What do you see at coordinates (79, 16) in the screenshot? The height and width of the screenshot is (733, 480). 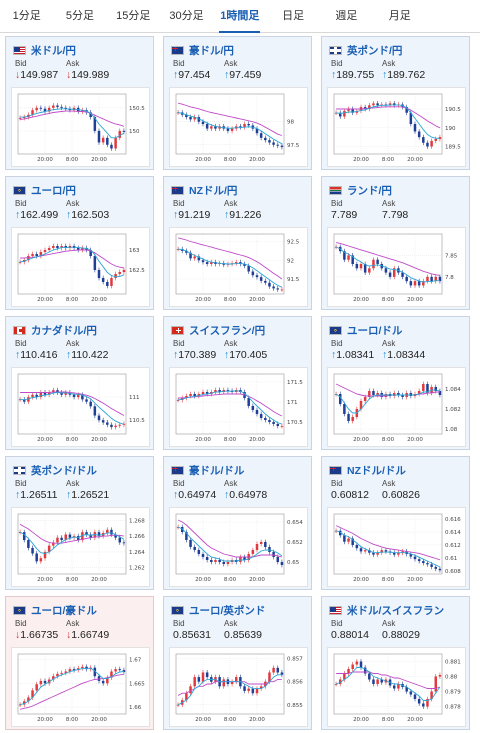 I see `tab-1: 5分足` at bounding box center [79, 16].